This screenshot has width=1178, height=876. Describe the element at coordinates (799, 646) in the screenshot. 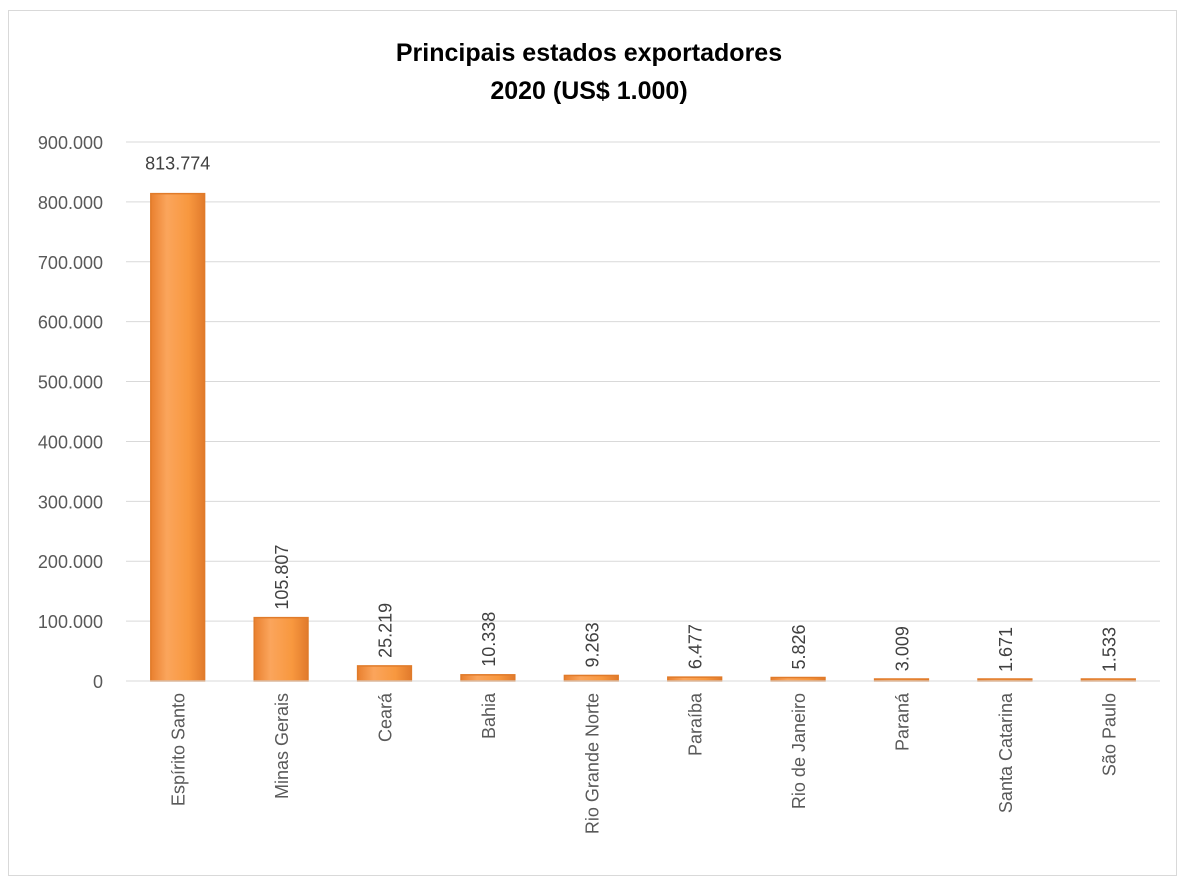

I see `data-label: 5.826` at that location.